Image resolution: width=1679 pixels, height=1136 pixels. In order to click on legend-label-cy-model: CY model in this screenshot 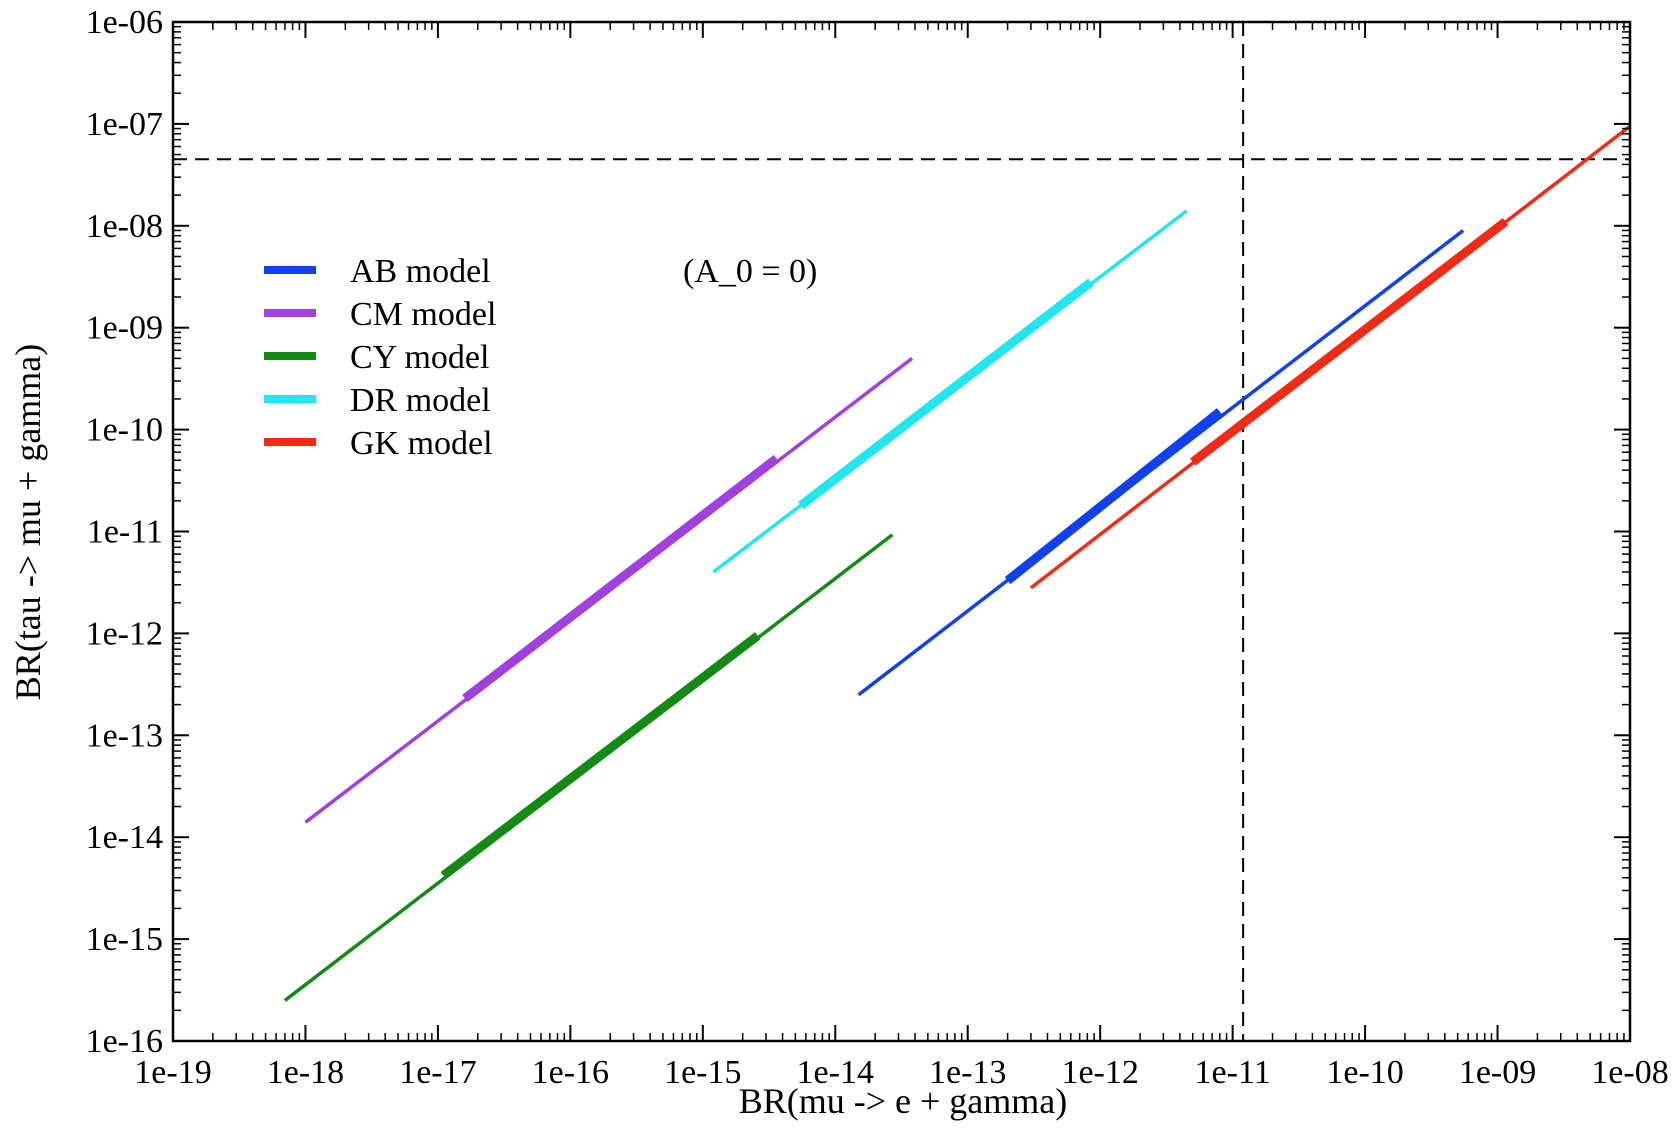, I will do `click(419, 357)`.